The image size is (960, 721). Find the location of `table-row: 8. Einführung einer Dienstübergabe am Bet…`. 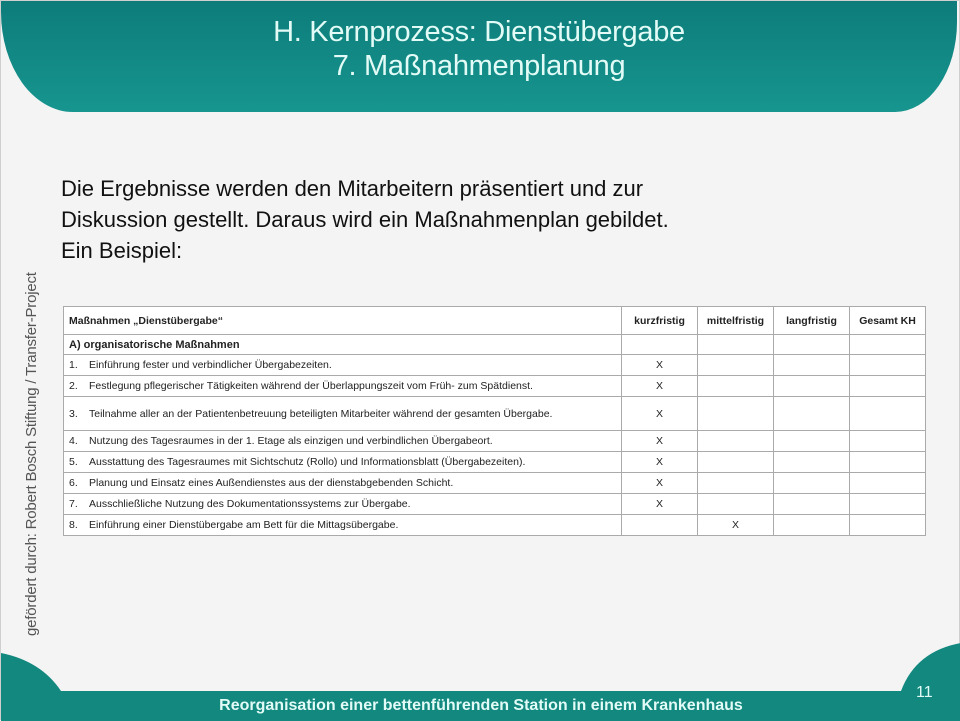

table-row: 8. Einführung einer Dienstübergabe am Bet… is located at coordinates (494, 525).